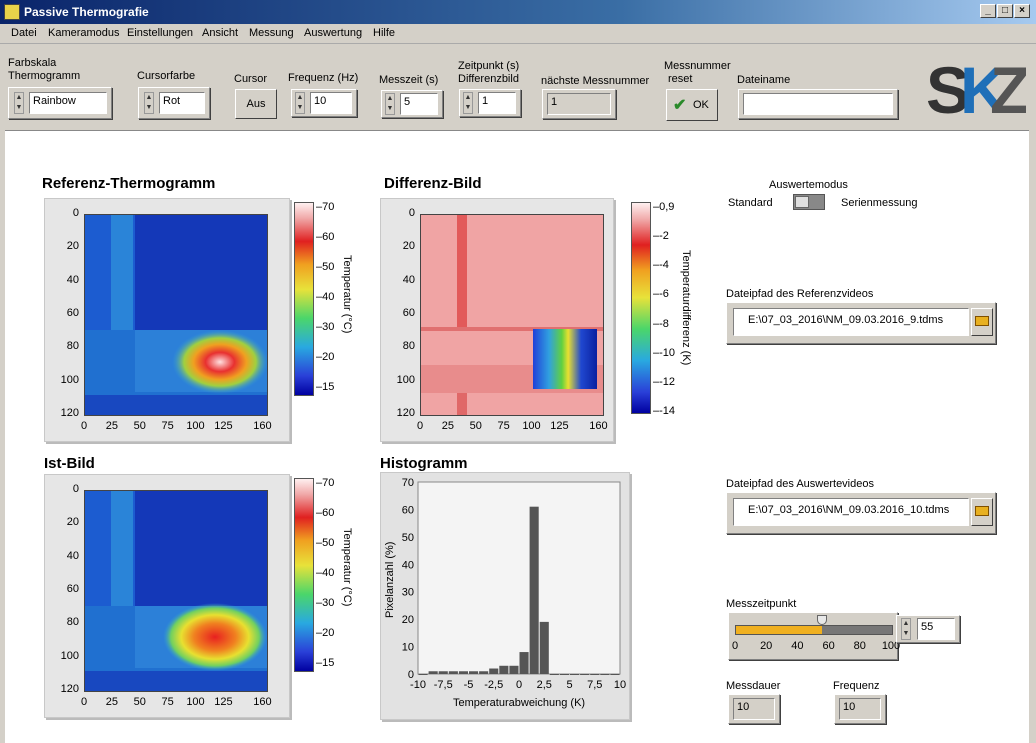 The width and height of the screenshot is (1036, 743). Describe the element at coordinates (84, 33) in the screenshot. I see `menu-kameramodus: Kameramodus` at that location.